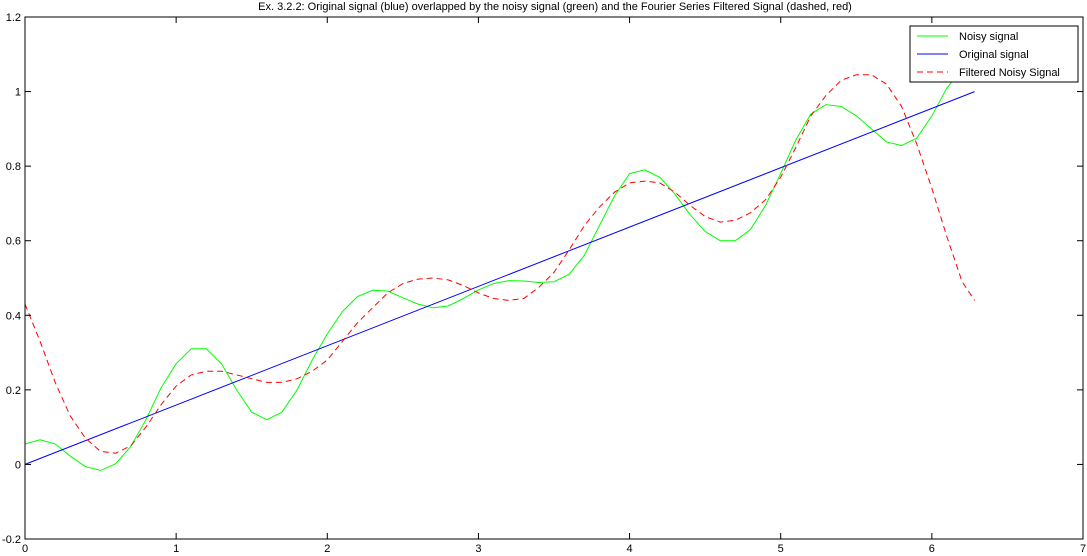 The image size is (1087, 556). Describe the element at coordinates (13, 391) in the screenshot. I see `y-tick-label: 0.2` at that location.